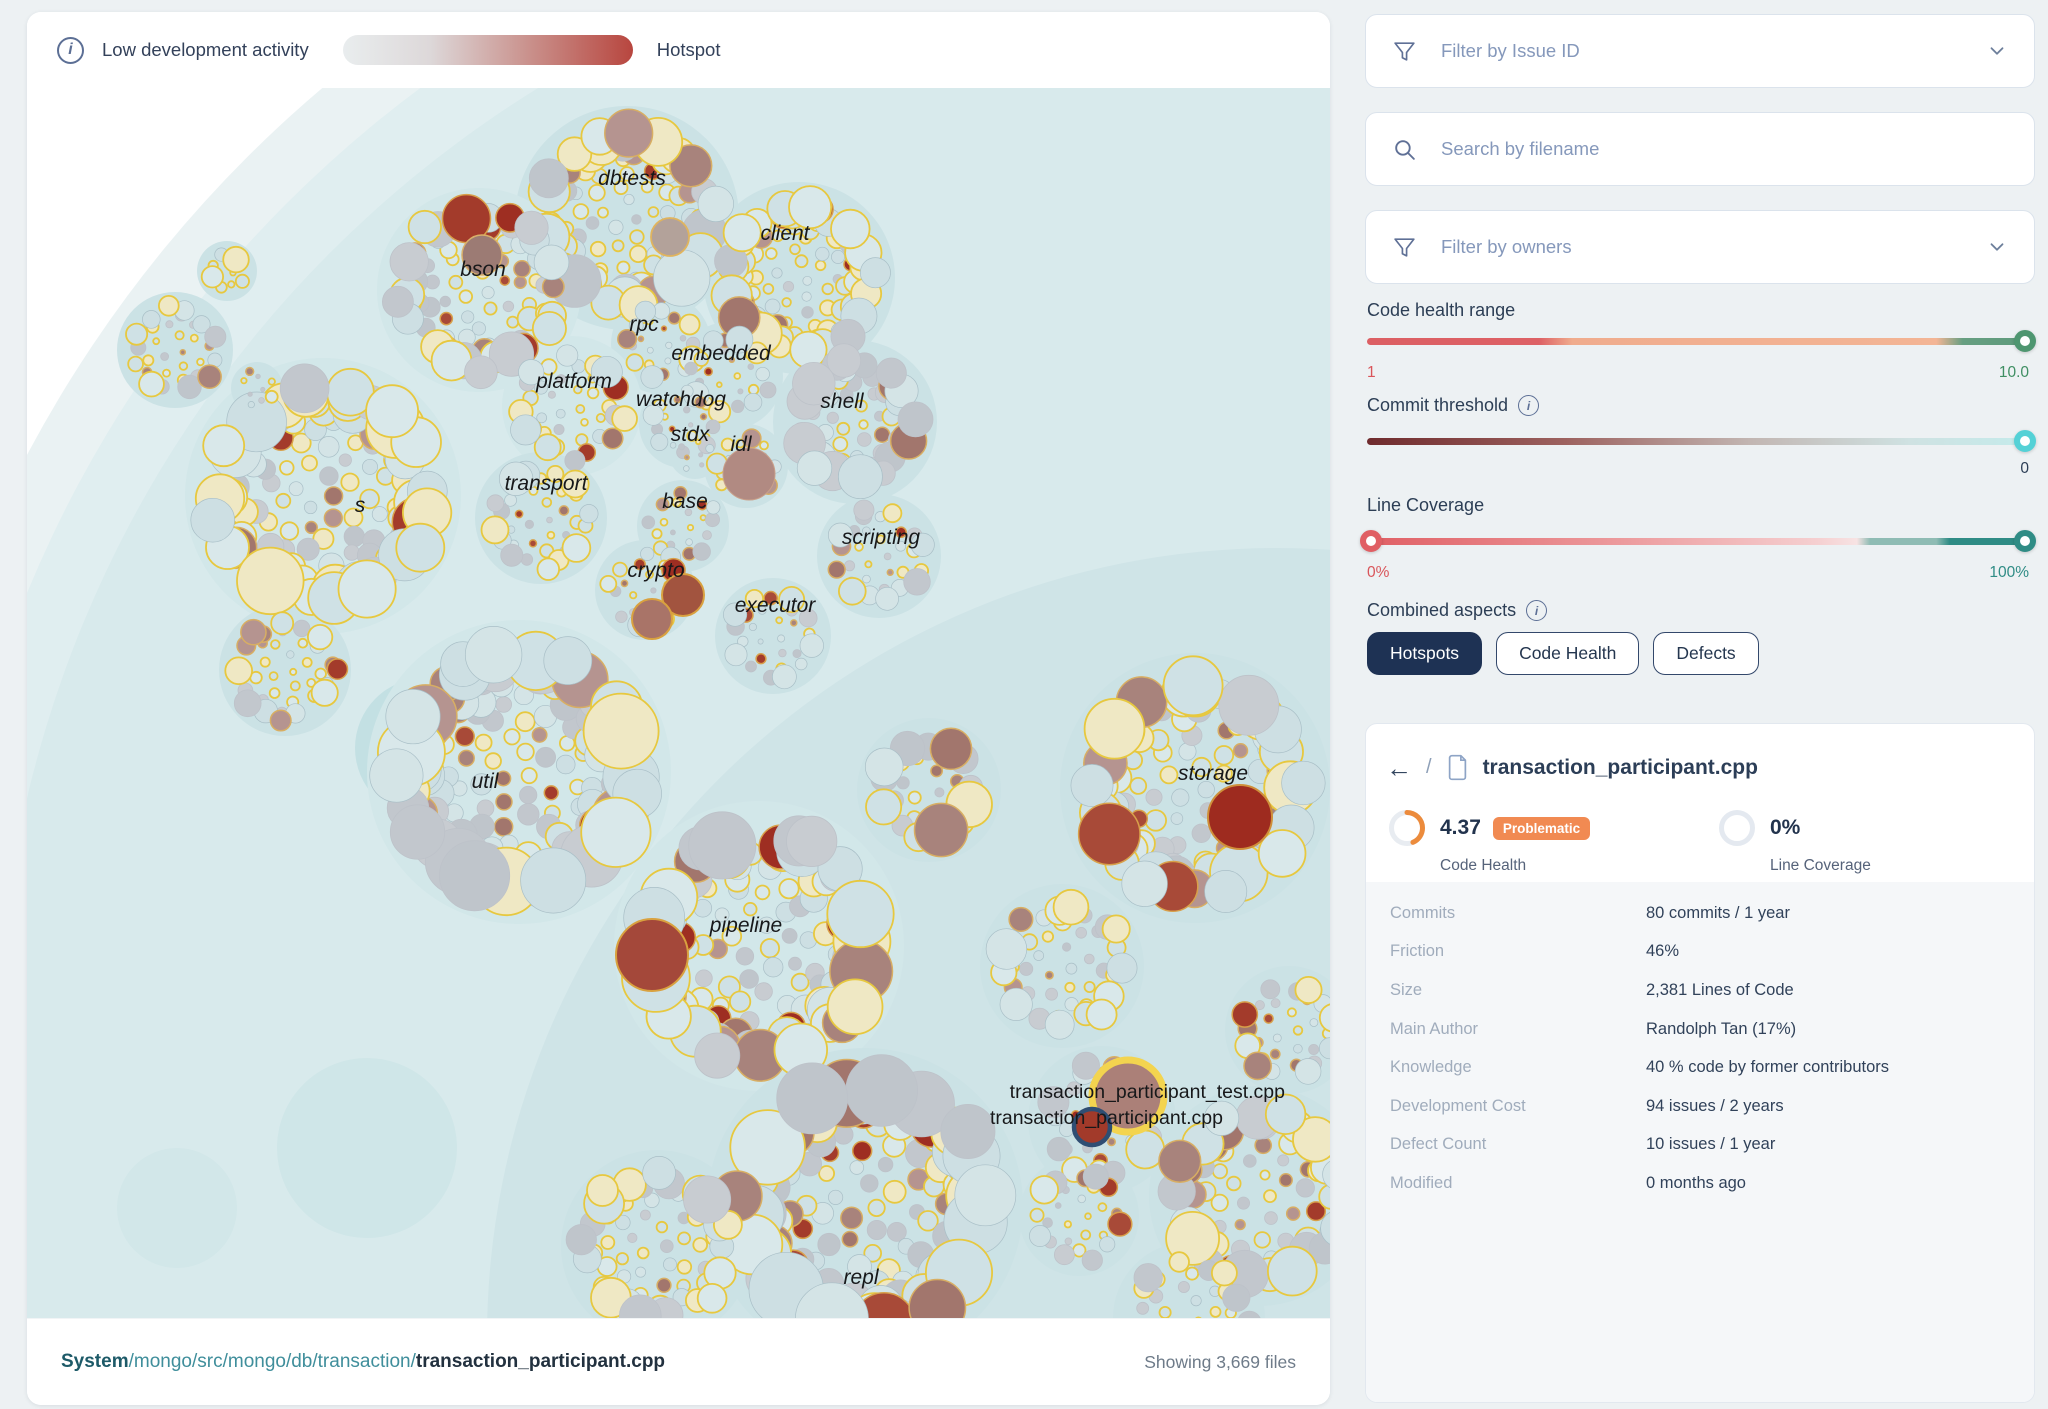 Image resolution: width=2048 pixels, height=1409 pixels. I want to click on line-coverage-min-handle, so click(1371, 541).